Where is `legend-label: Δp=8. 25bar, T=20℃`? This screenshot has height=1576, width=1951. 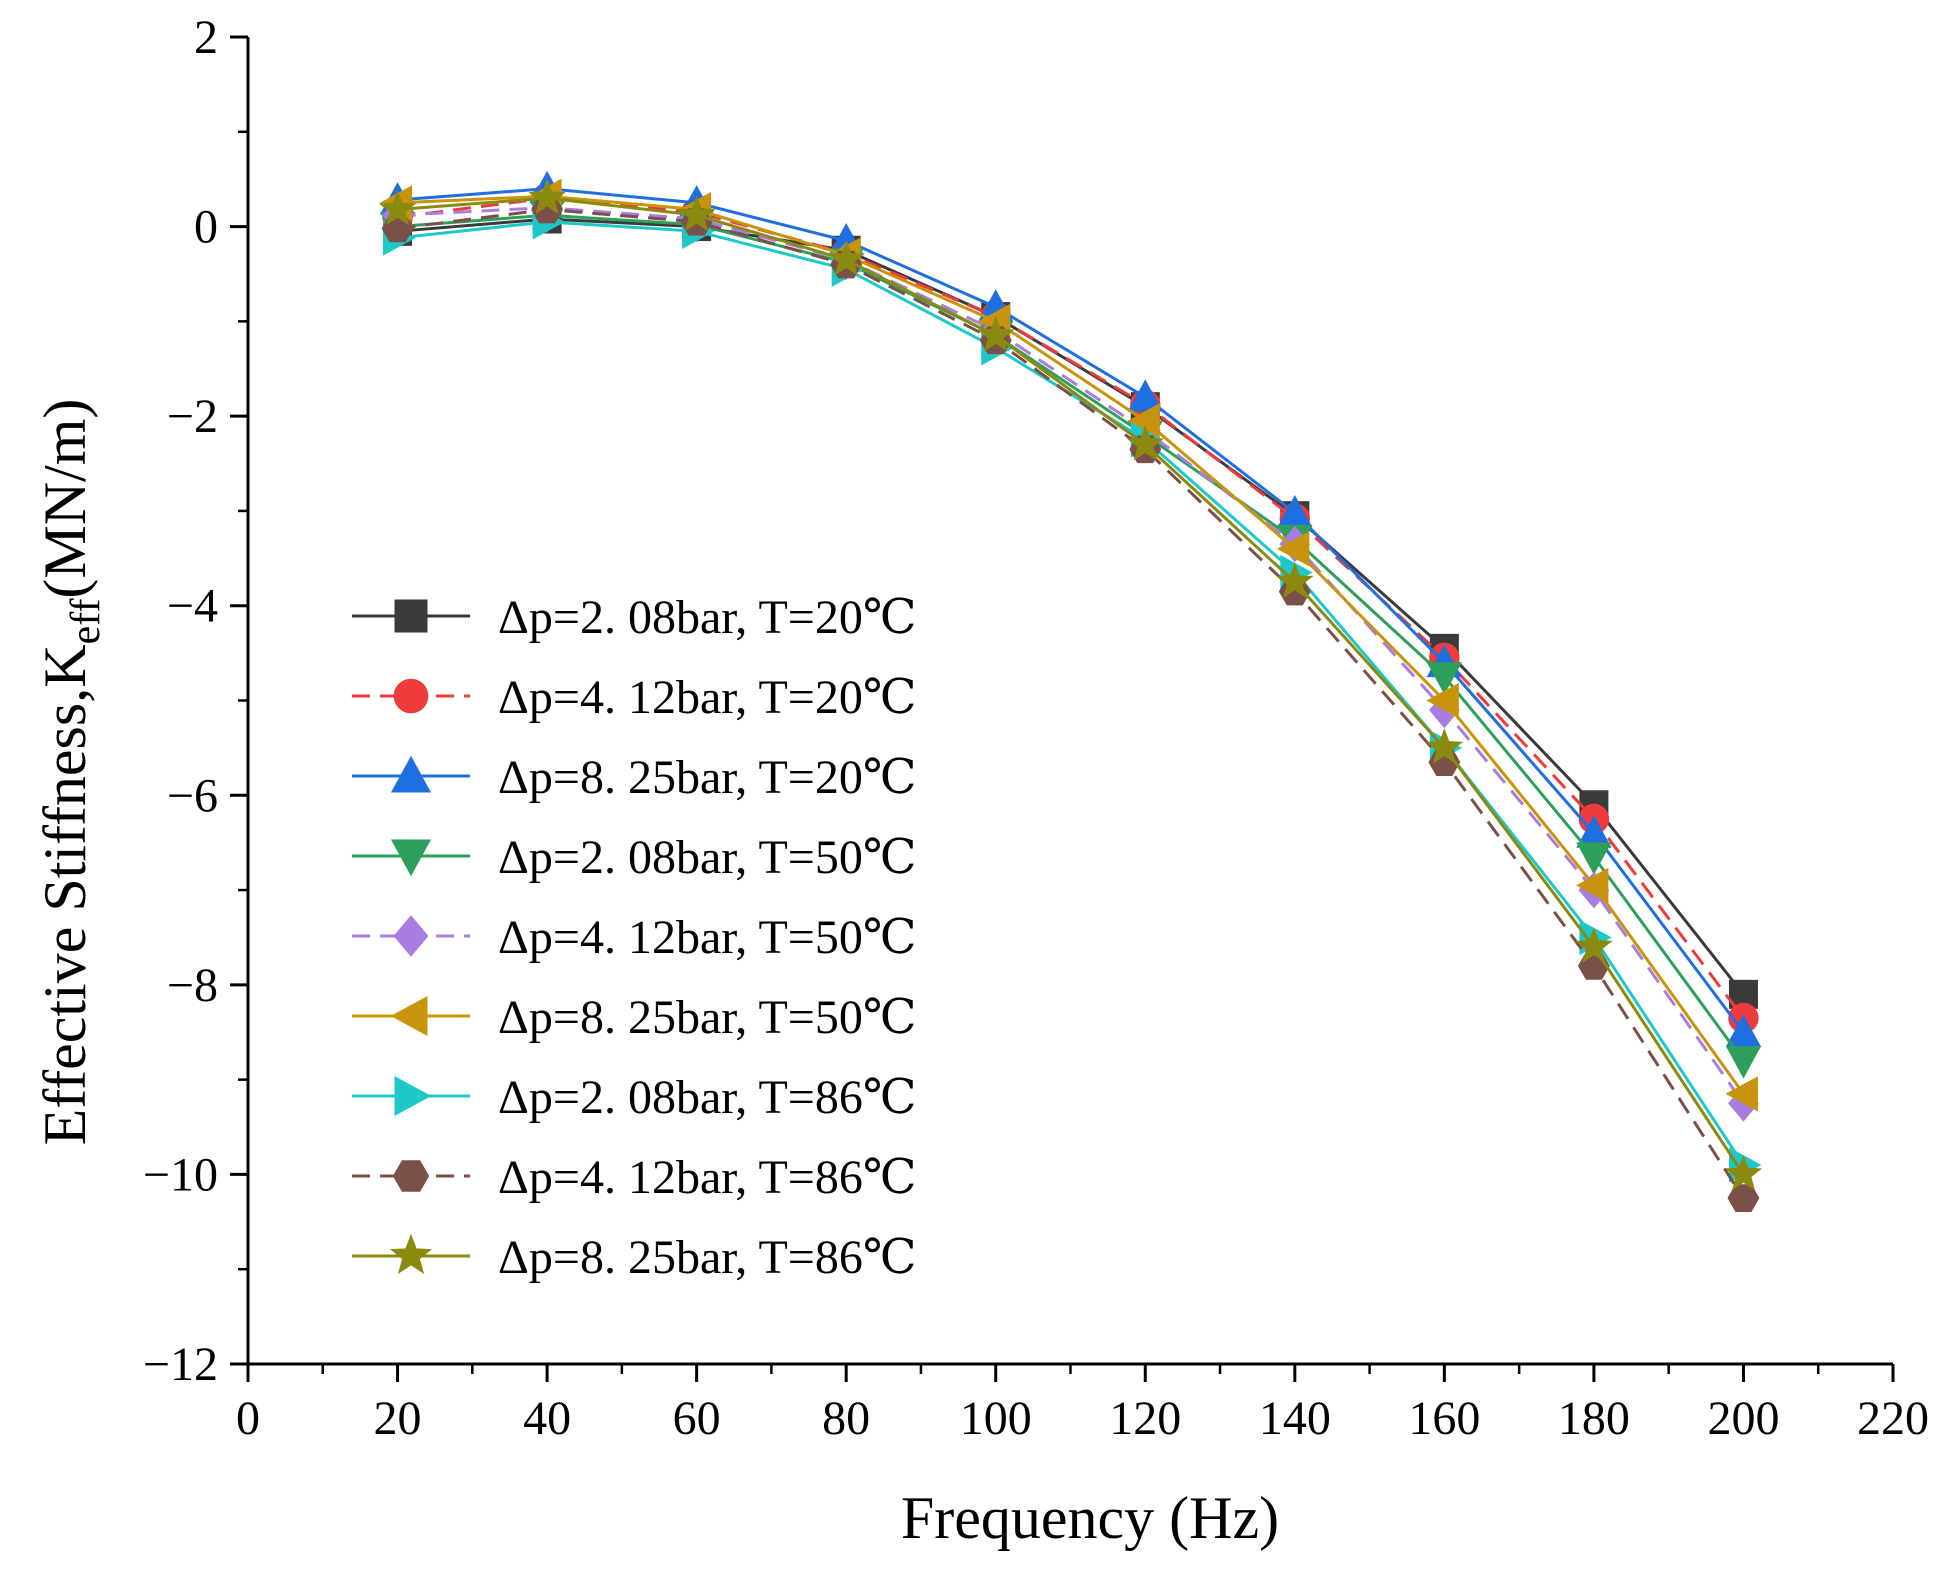
legend-label: Δp=8. 25bar, T=20℃ is located at coordinates (707, 777).